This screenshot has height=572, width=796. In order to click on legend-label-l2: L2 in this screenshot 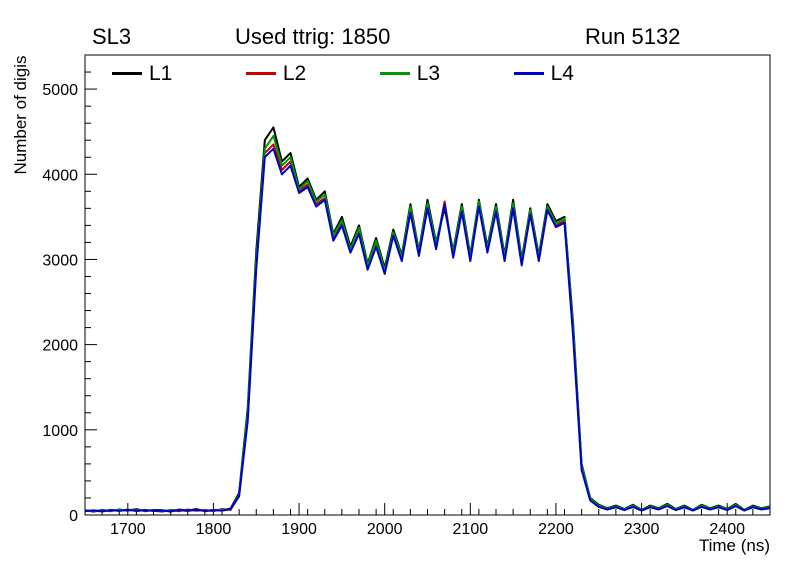, I will do `click(294, 73)`.